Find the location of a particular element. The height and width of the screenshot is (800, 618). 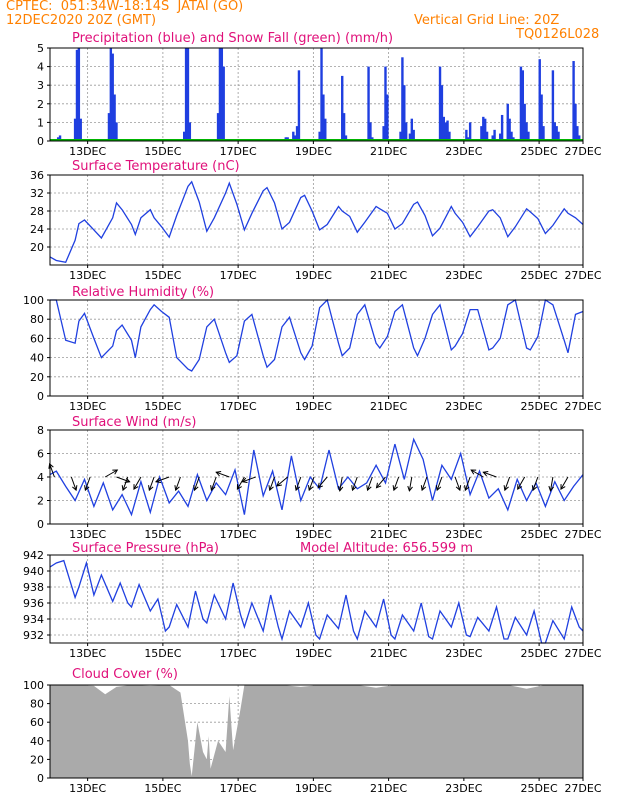

panel-title: Surface Wind (m/s) is located at coordinates (134, 422).